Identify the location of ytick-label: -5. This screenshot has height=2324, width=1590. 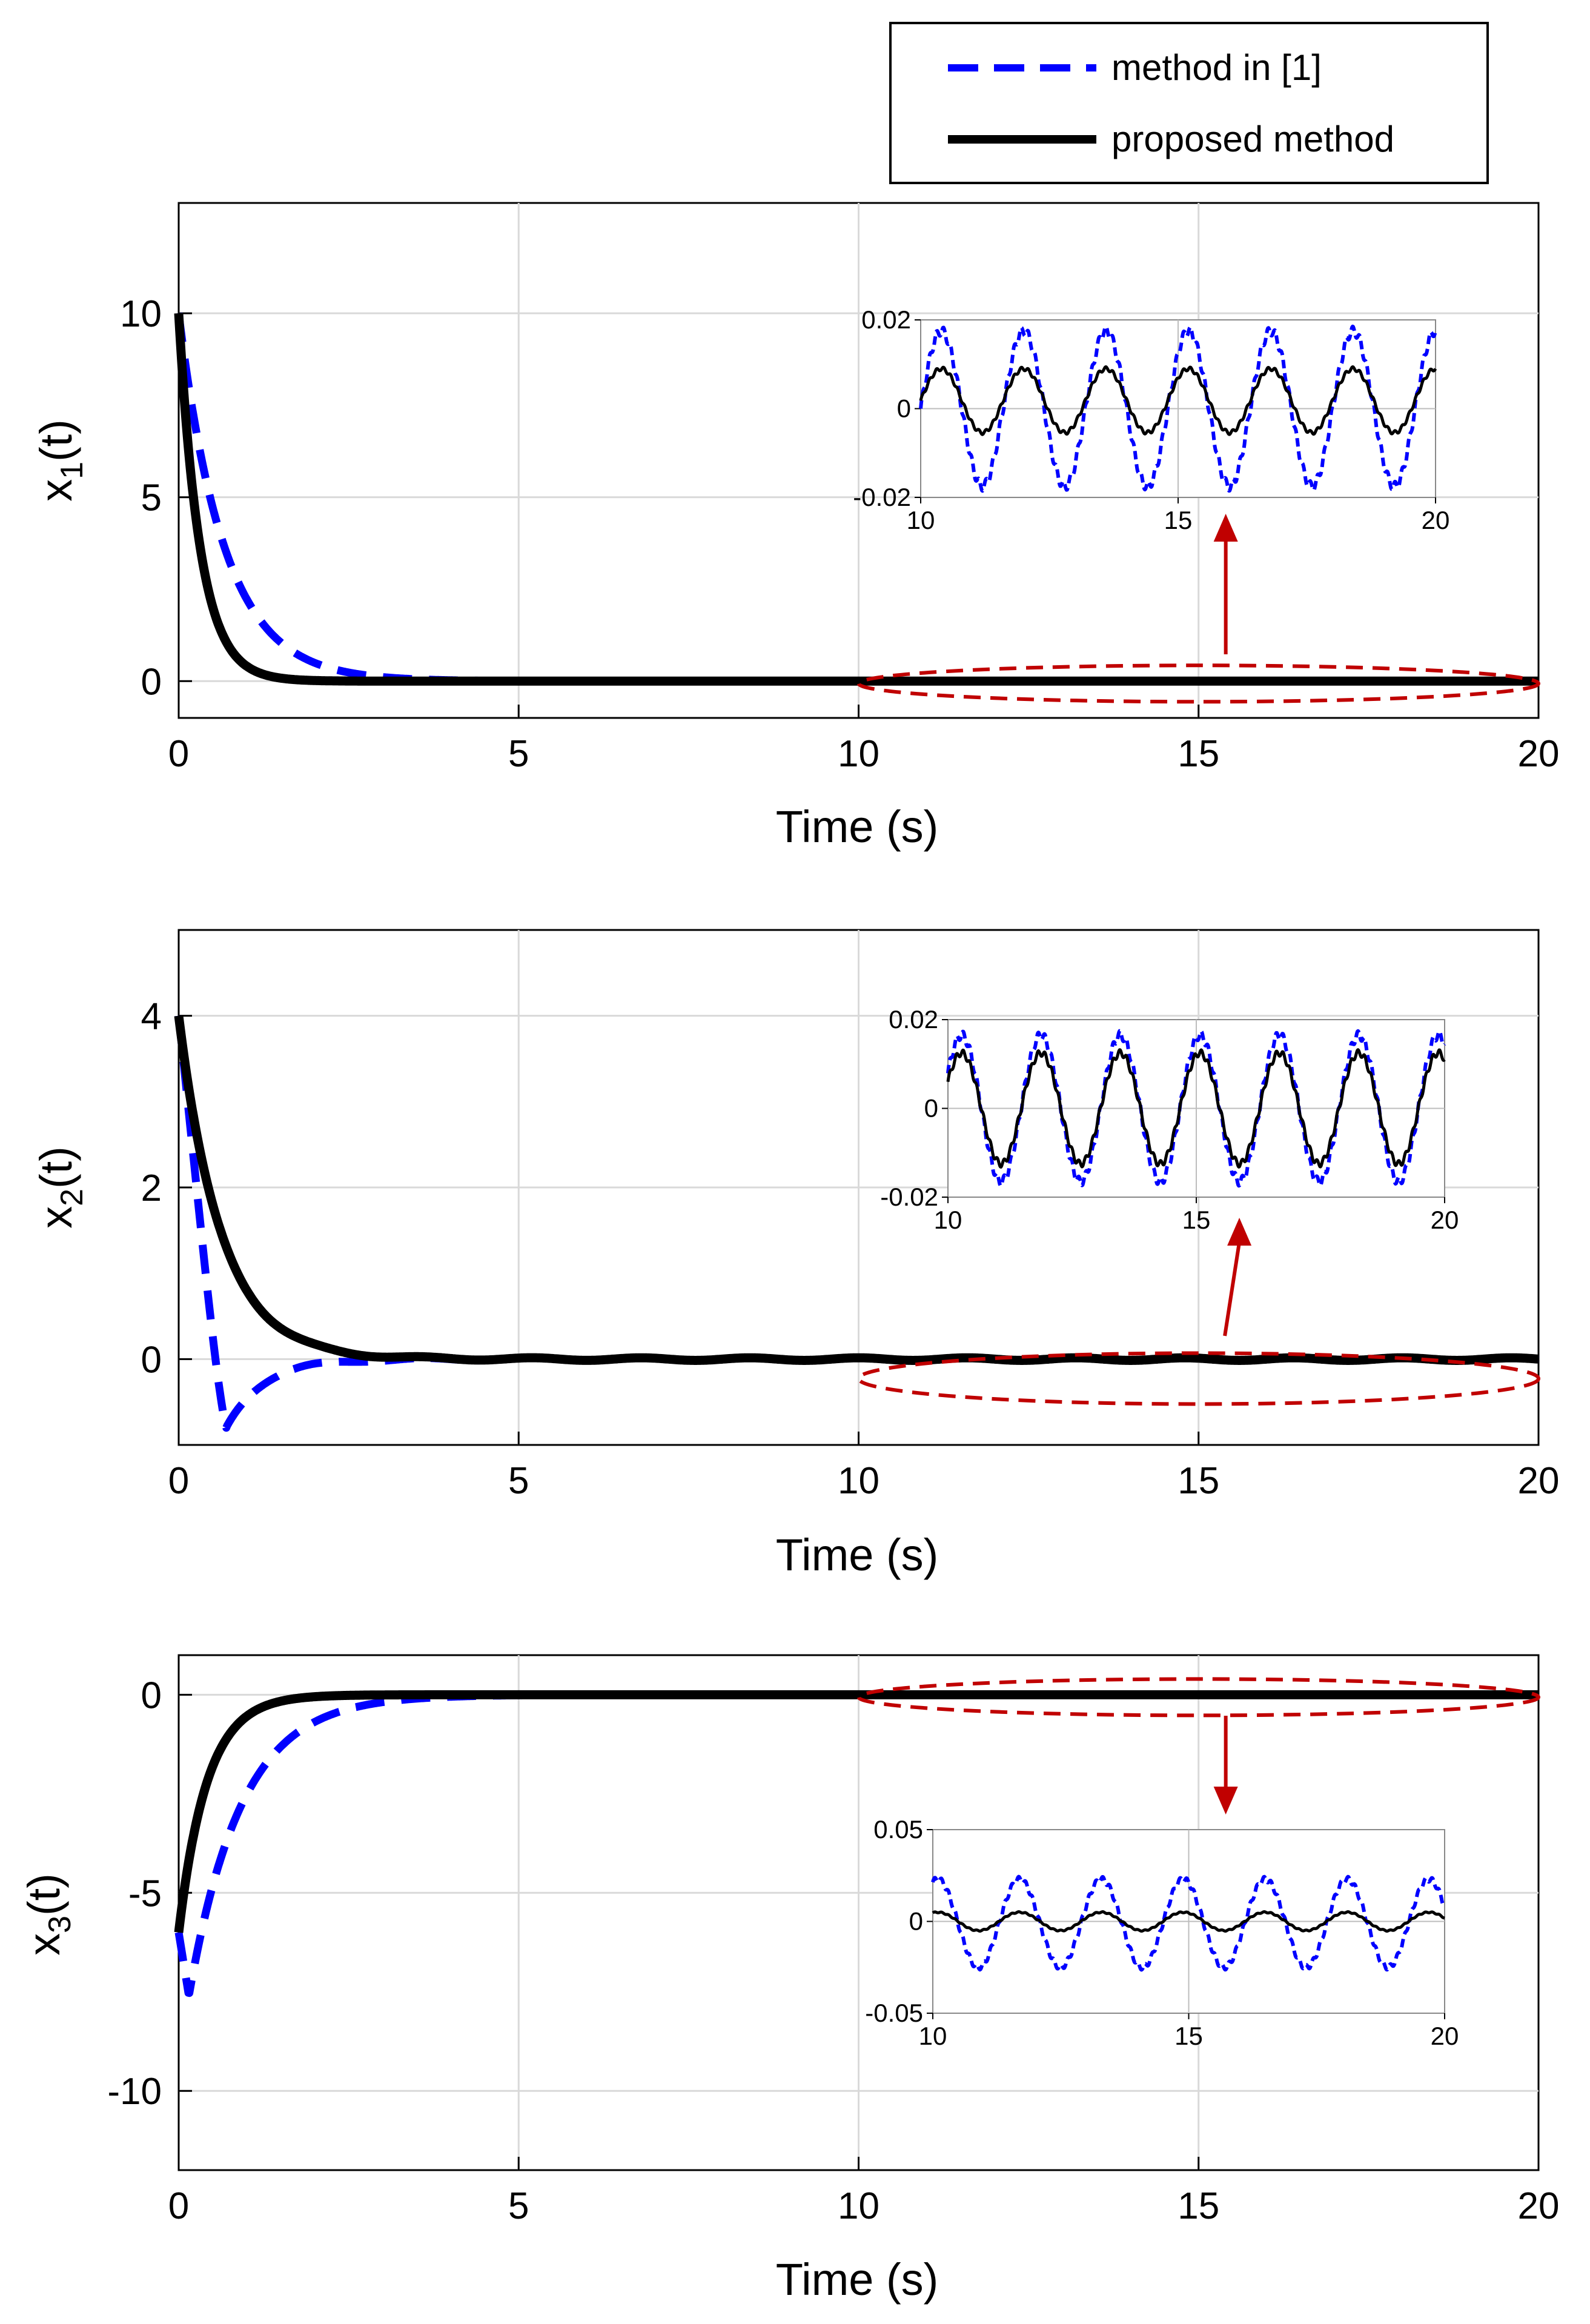
(145, 1893).